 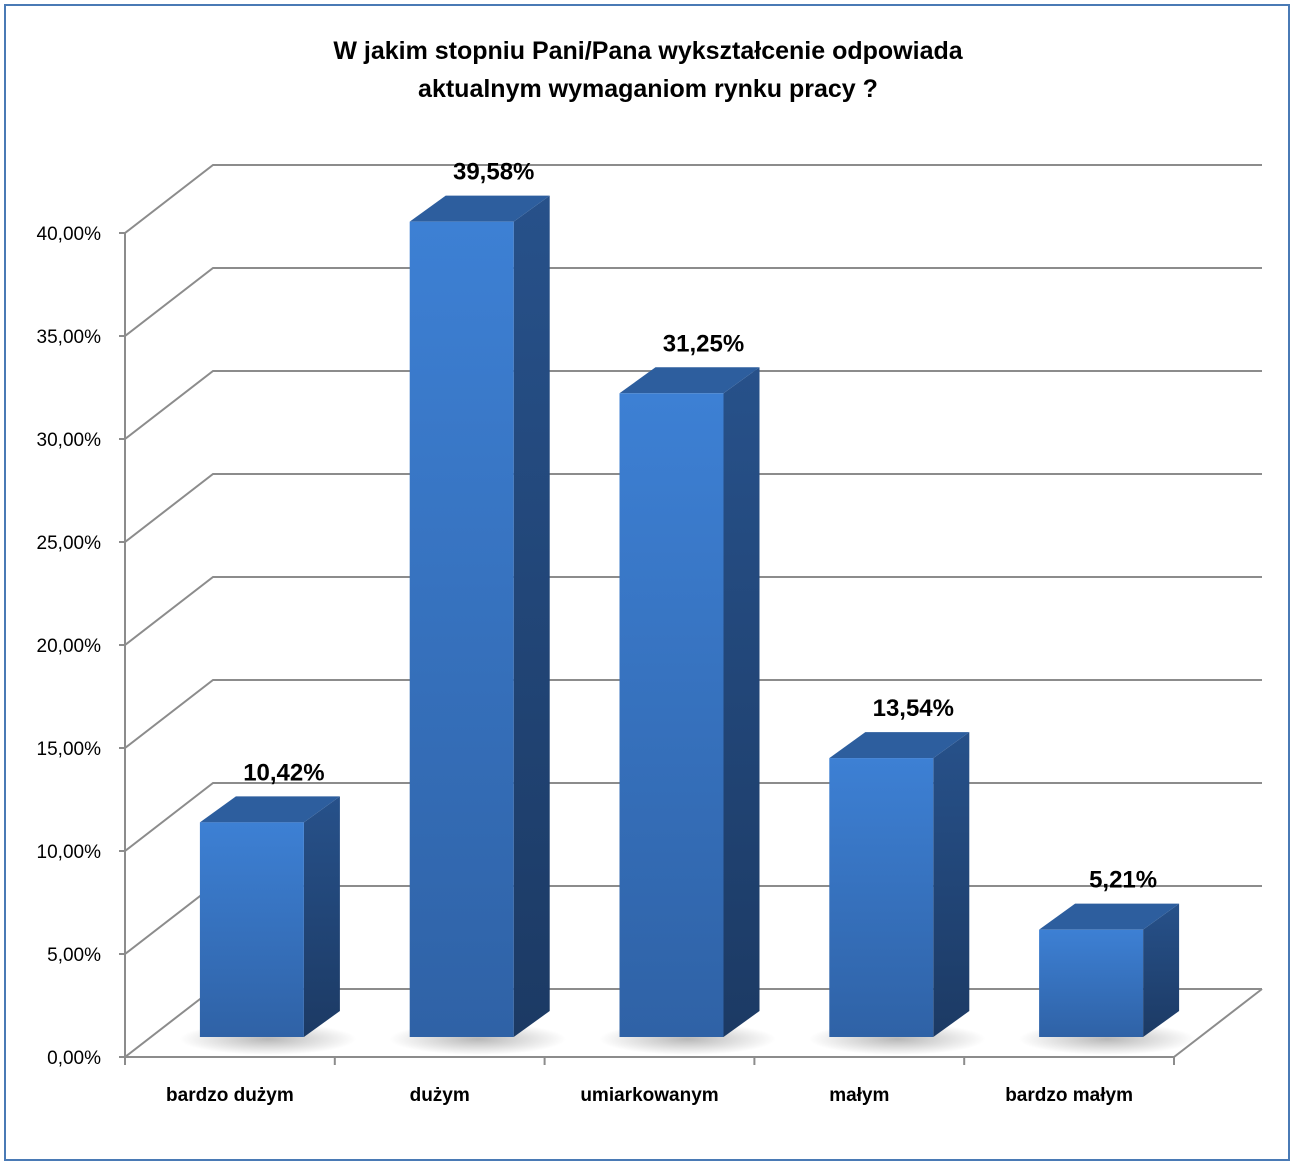 What do you see at coordinates (69, 234) in the screenshot?
I see `y-tick-label: 40,00%` at bounding box center [69, 234].